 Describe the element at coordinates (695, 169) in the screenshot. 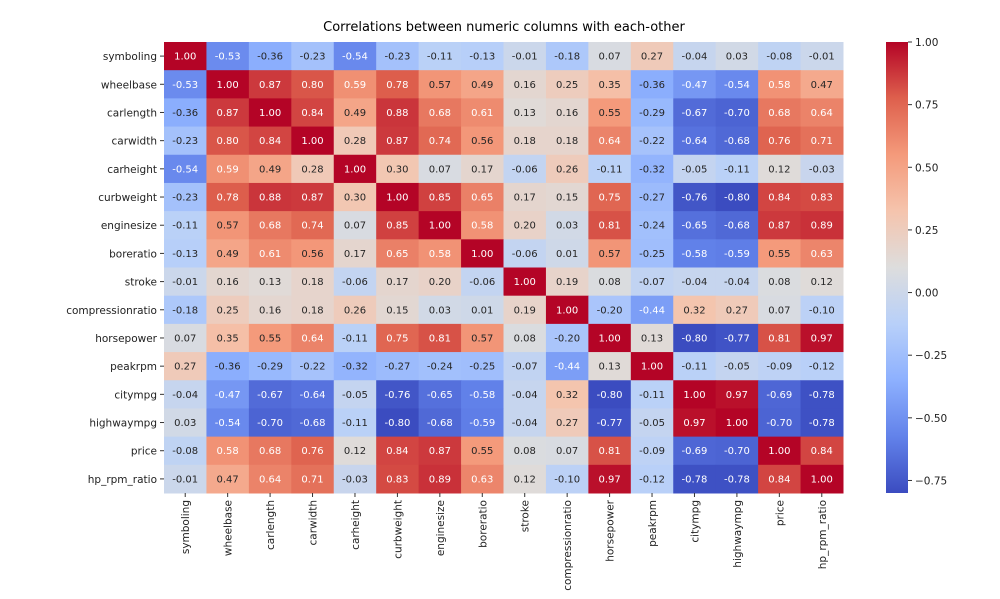

I see `cell-value-label: -0.05` at that location.